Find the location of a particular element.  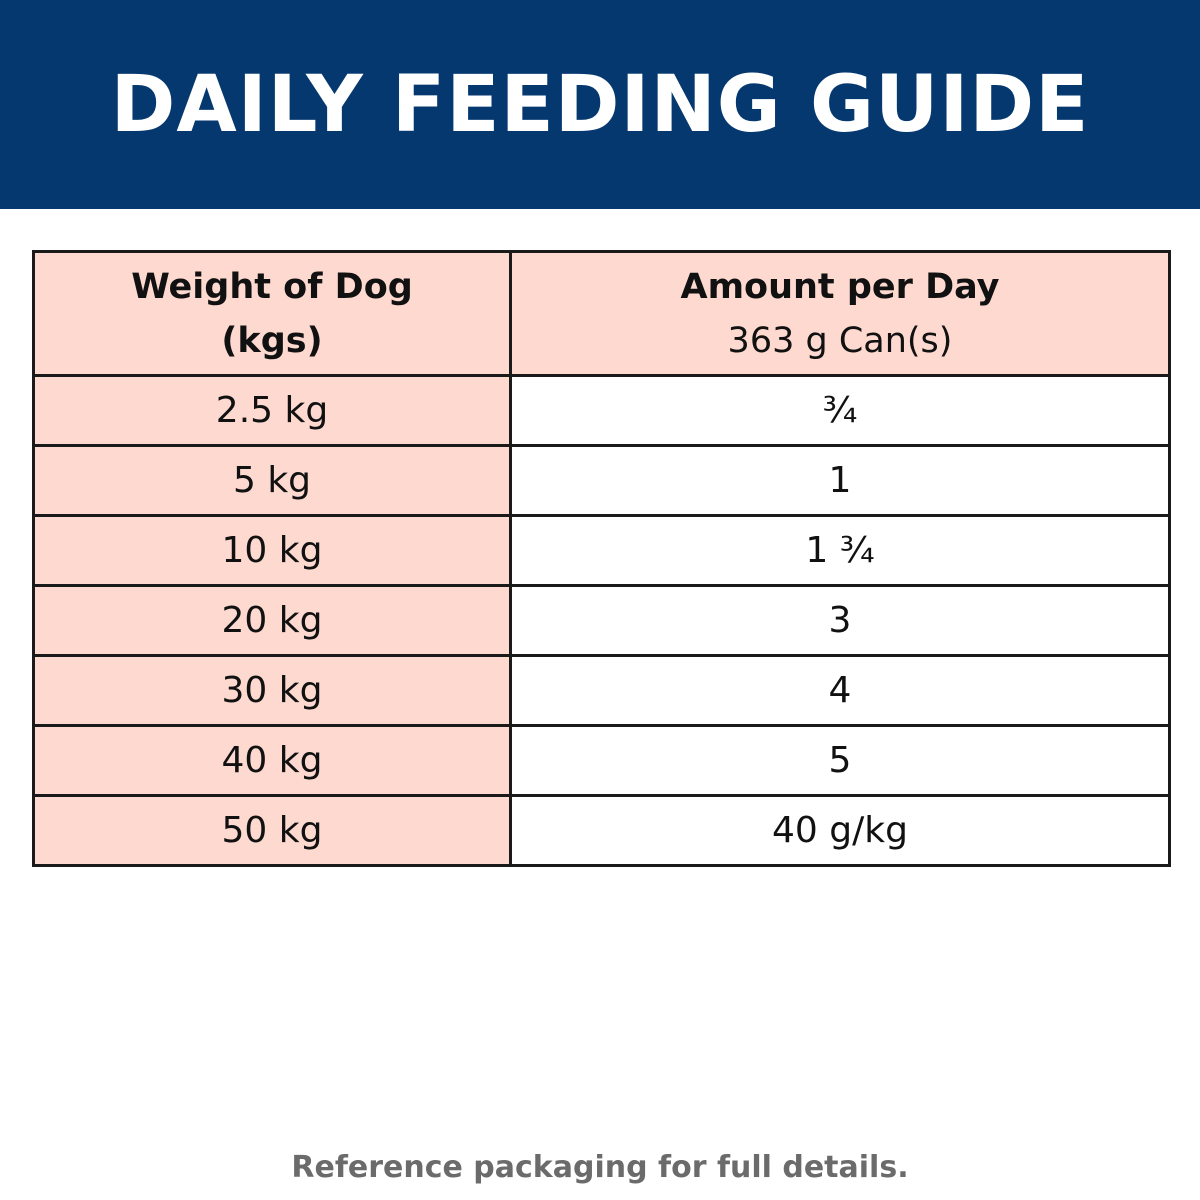

amount-cell: 3 is located at coordinates (840, 620).